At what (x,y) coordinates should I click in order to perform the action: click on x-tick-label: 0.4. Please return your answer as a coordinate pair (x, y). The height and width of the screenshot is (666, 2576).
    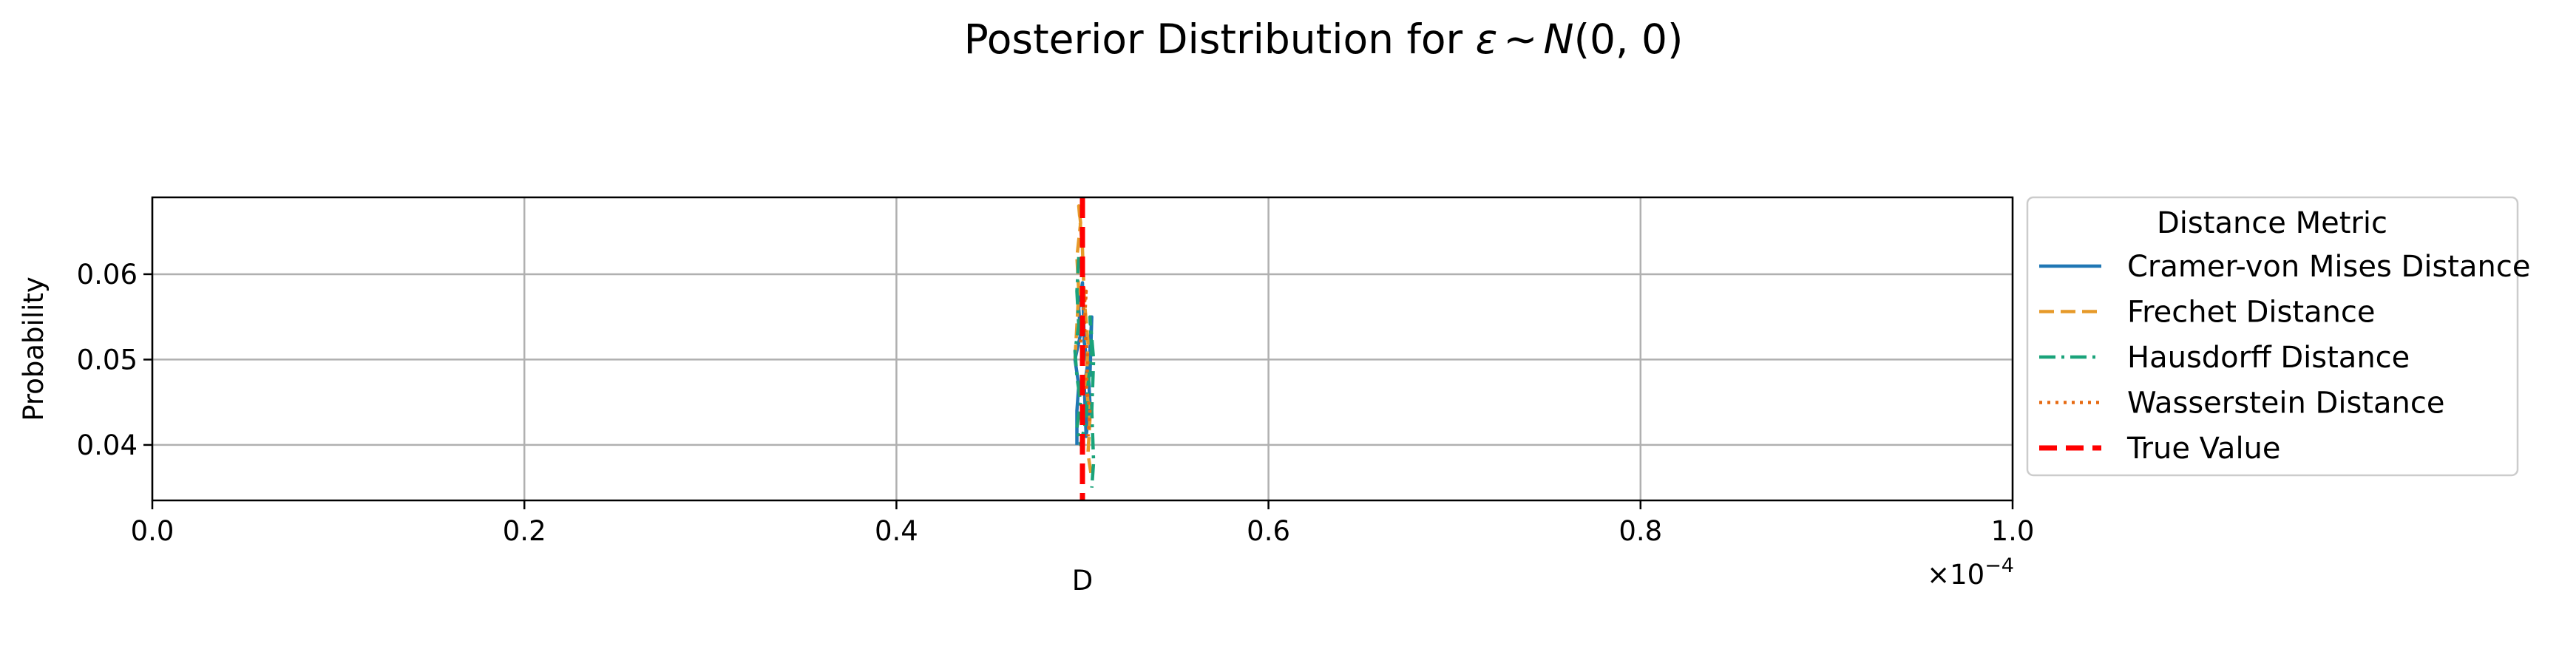
    Looking at the image, I should click on (896, 531).